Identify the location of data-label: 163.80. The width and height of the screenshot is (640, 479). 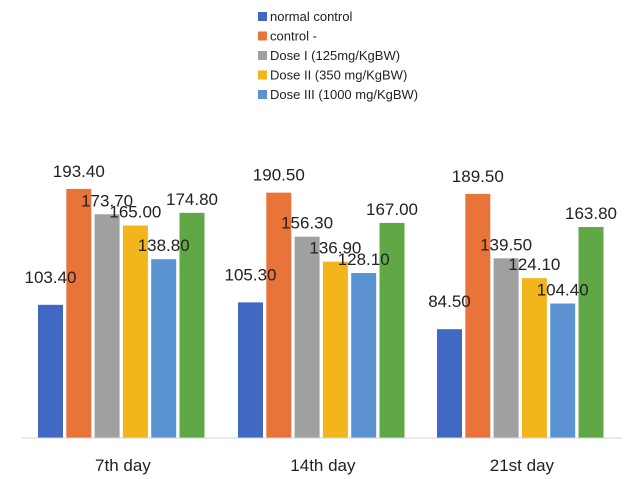
(591, 213).